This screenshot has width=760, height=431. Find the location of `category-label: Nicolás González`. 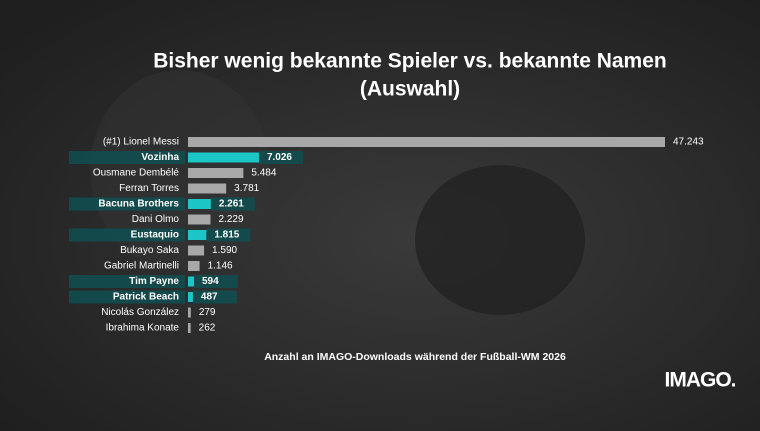

category-label: Nicolás González is located at coordinates (140, 312).